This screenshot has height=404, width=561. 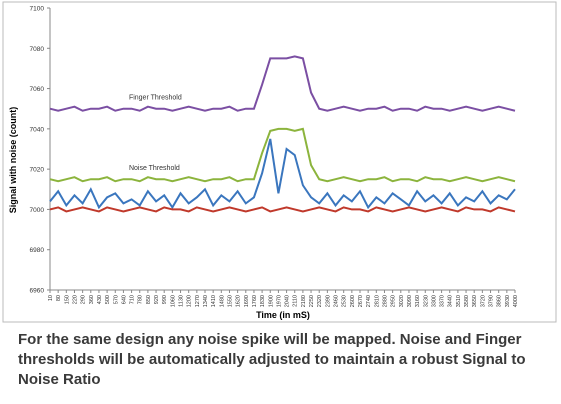 I want to click on x-tick-label: 1270, so click(x=198, y=301).